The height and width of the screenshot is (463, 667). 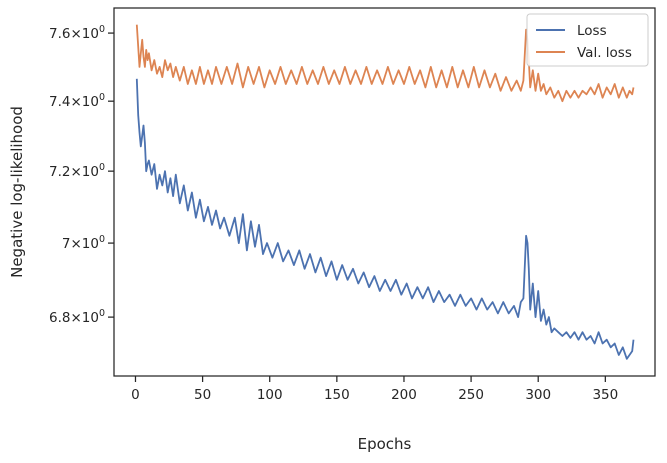 I want to click on y-tick-label: 7.6×100, so click(x=77, y=33).